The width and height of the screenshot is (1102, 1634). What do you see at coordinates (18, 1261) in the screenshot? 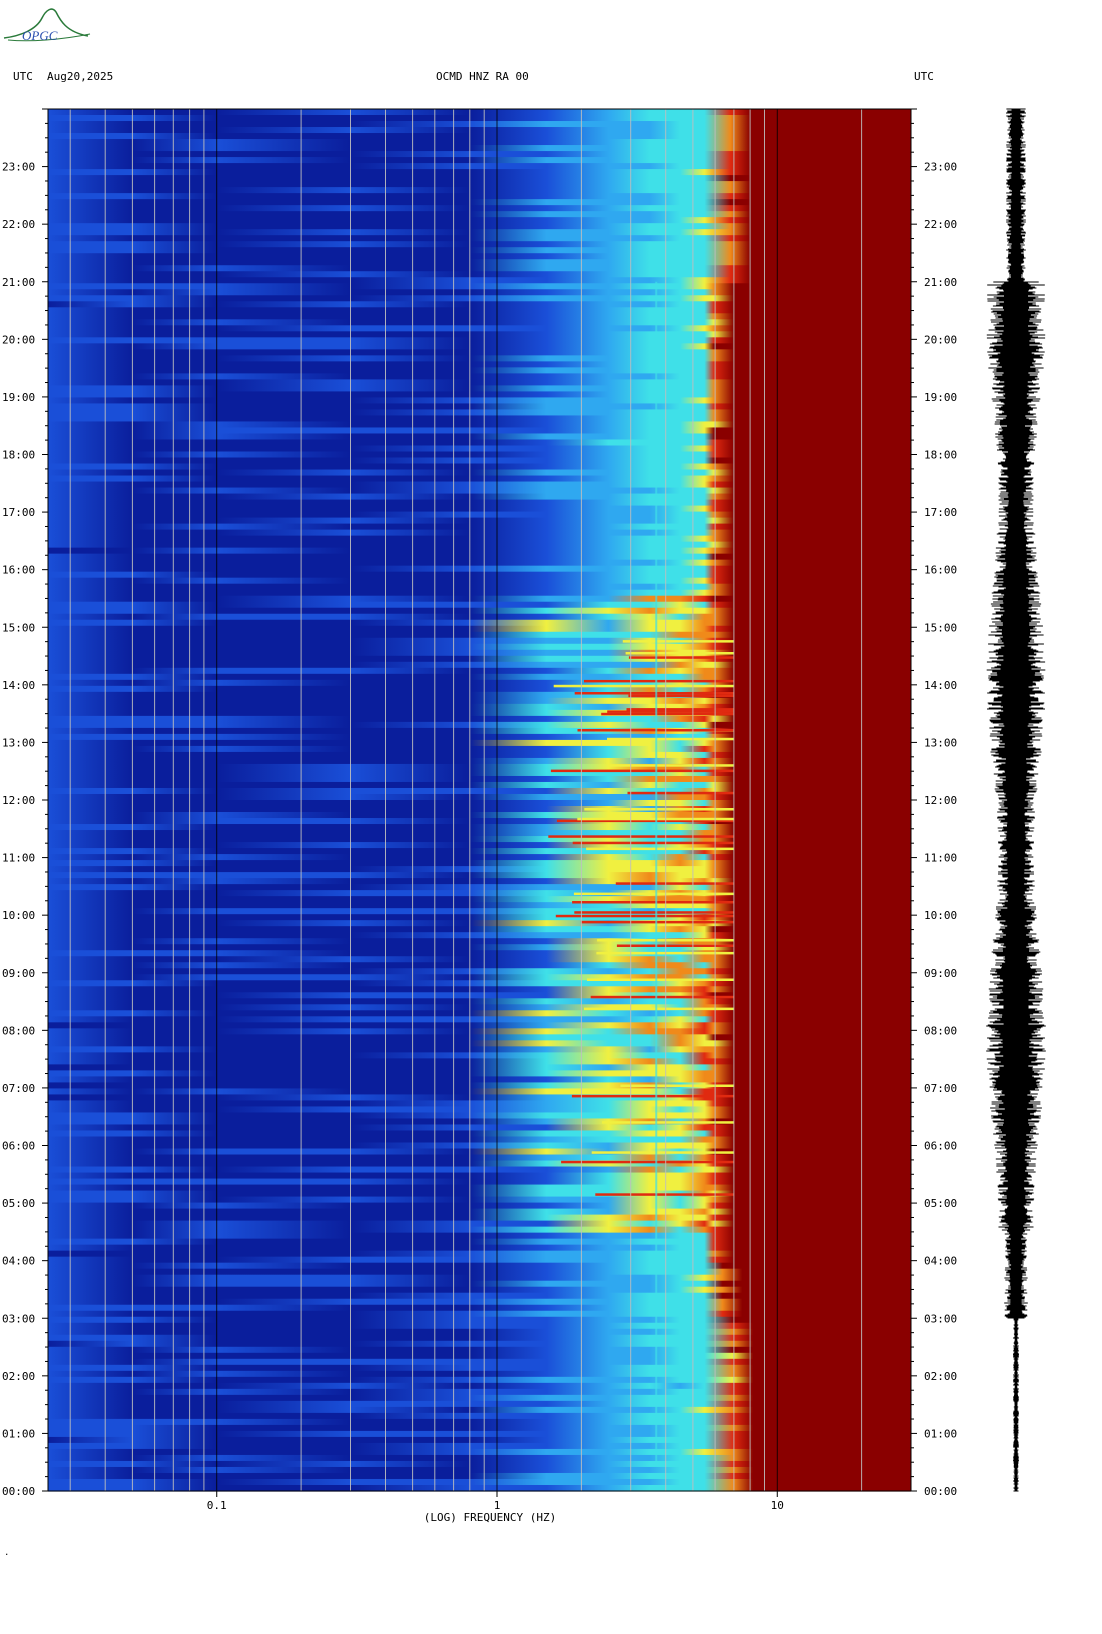
I see `y-tick-label-left: 04:00` at bounding box center [18, 1261].